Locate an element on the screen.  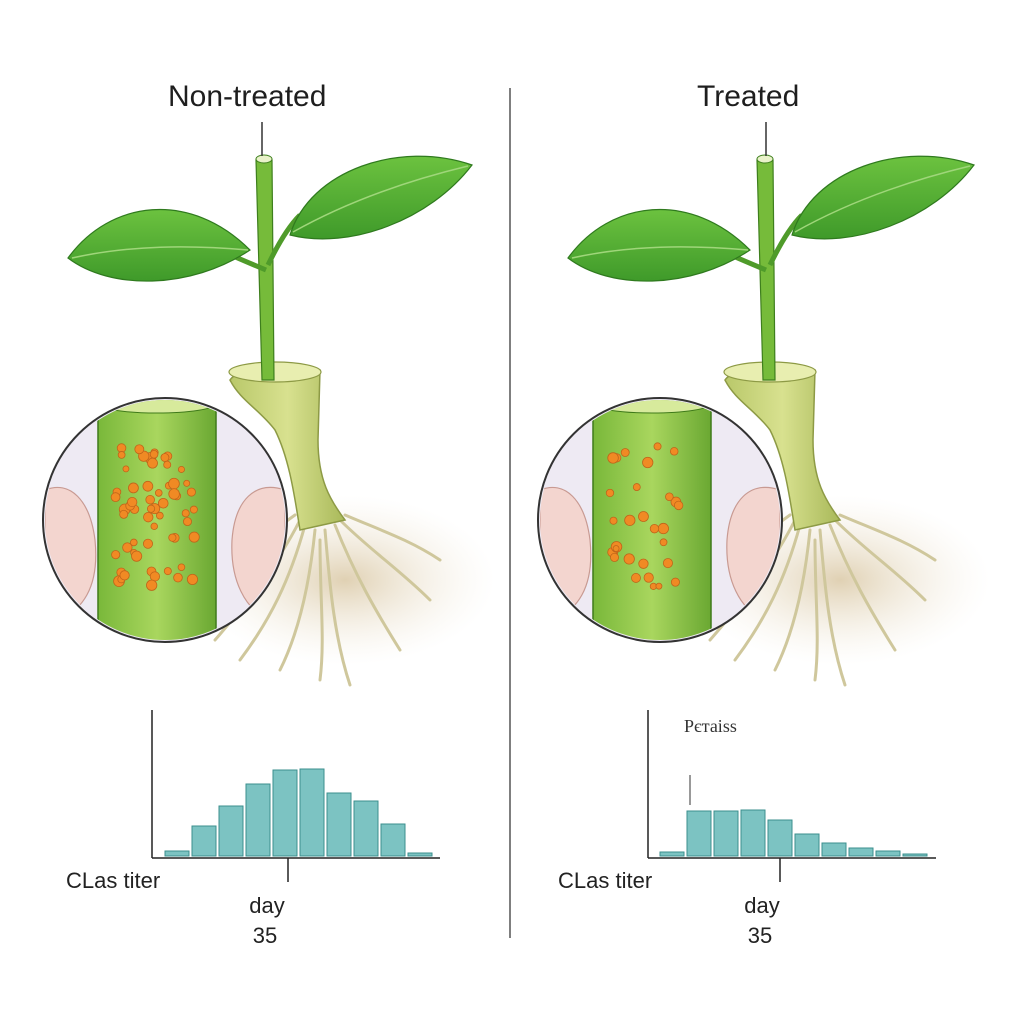
x-tick-label: 35 is located at coordinates (265, 935).